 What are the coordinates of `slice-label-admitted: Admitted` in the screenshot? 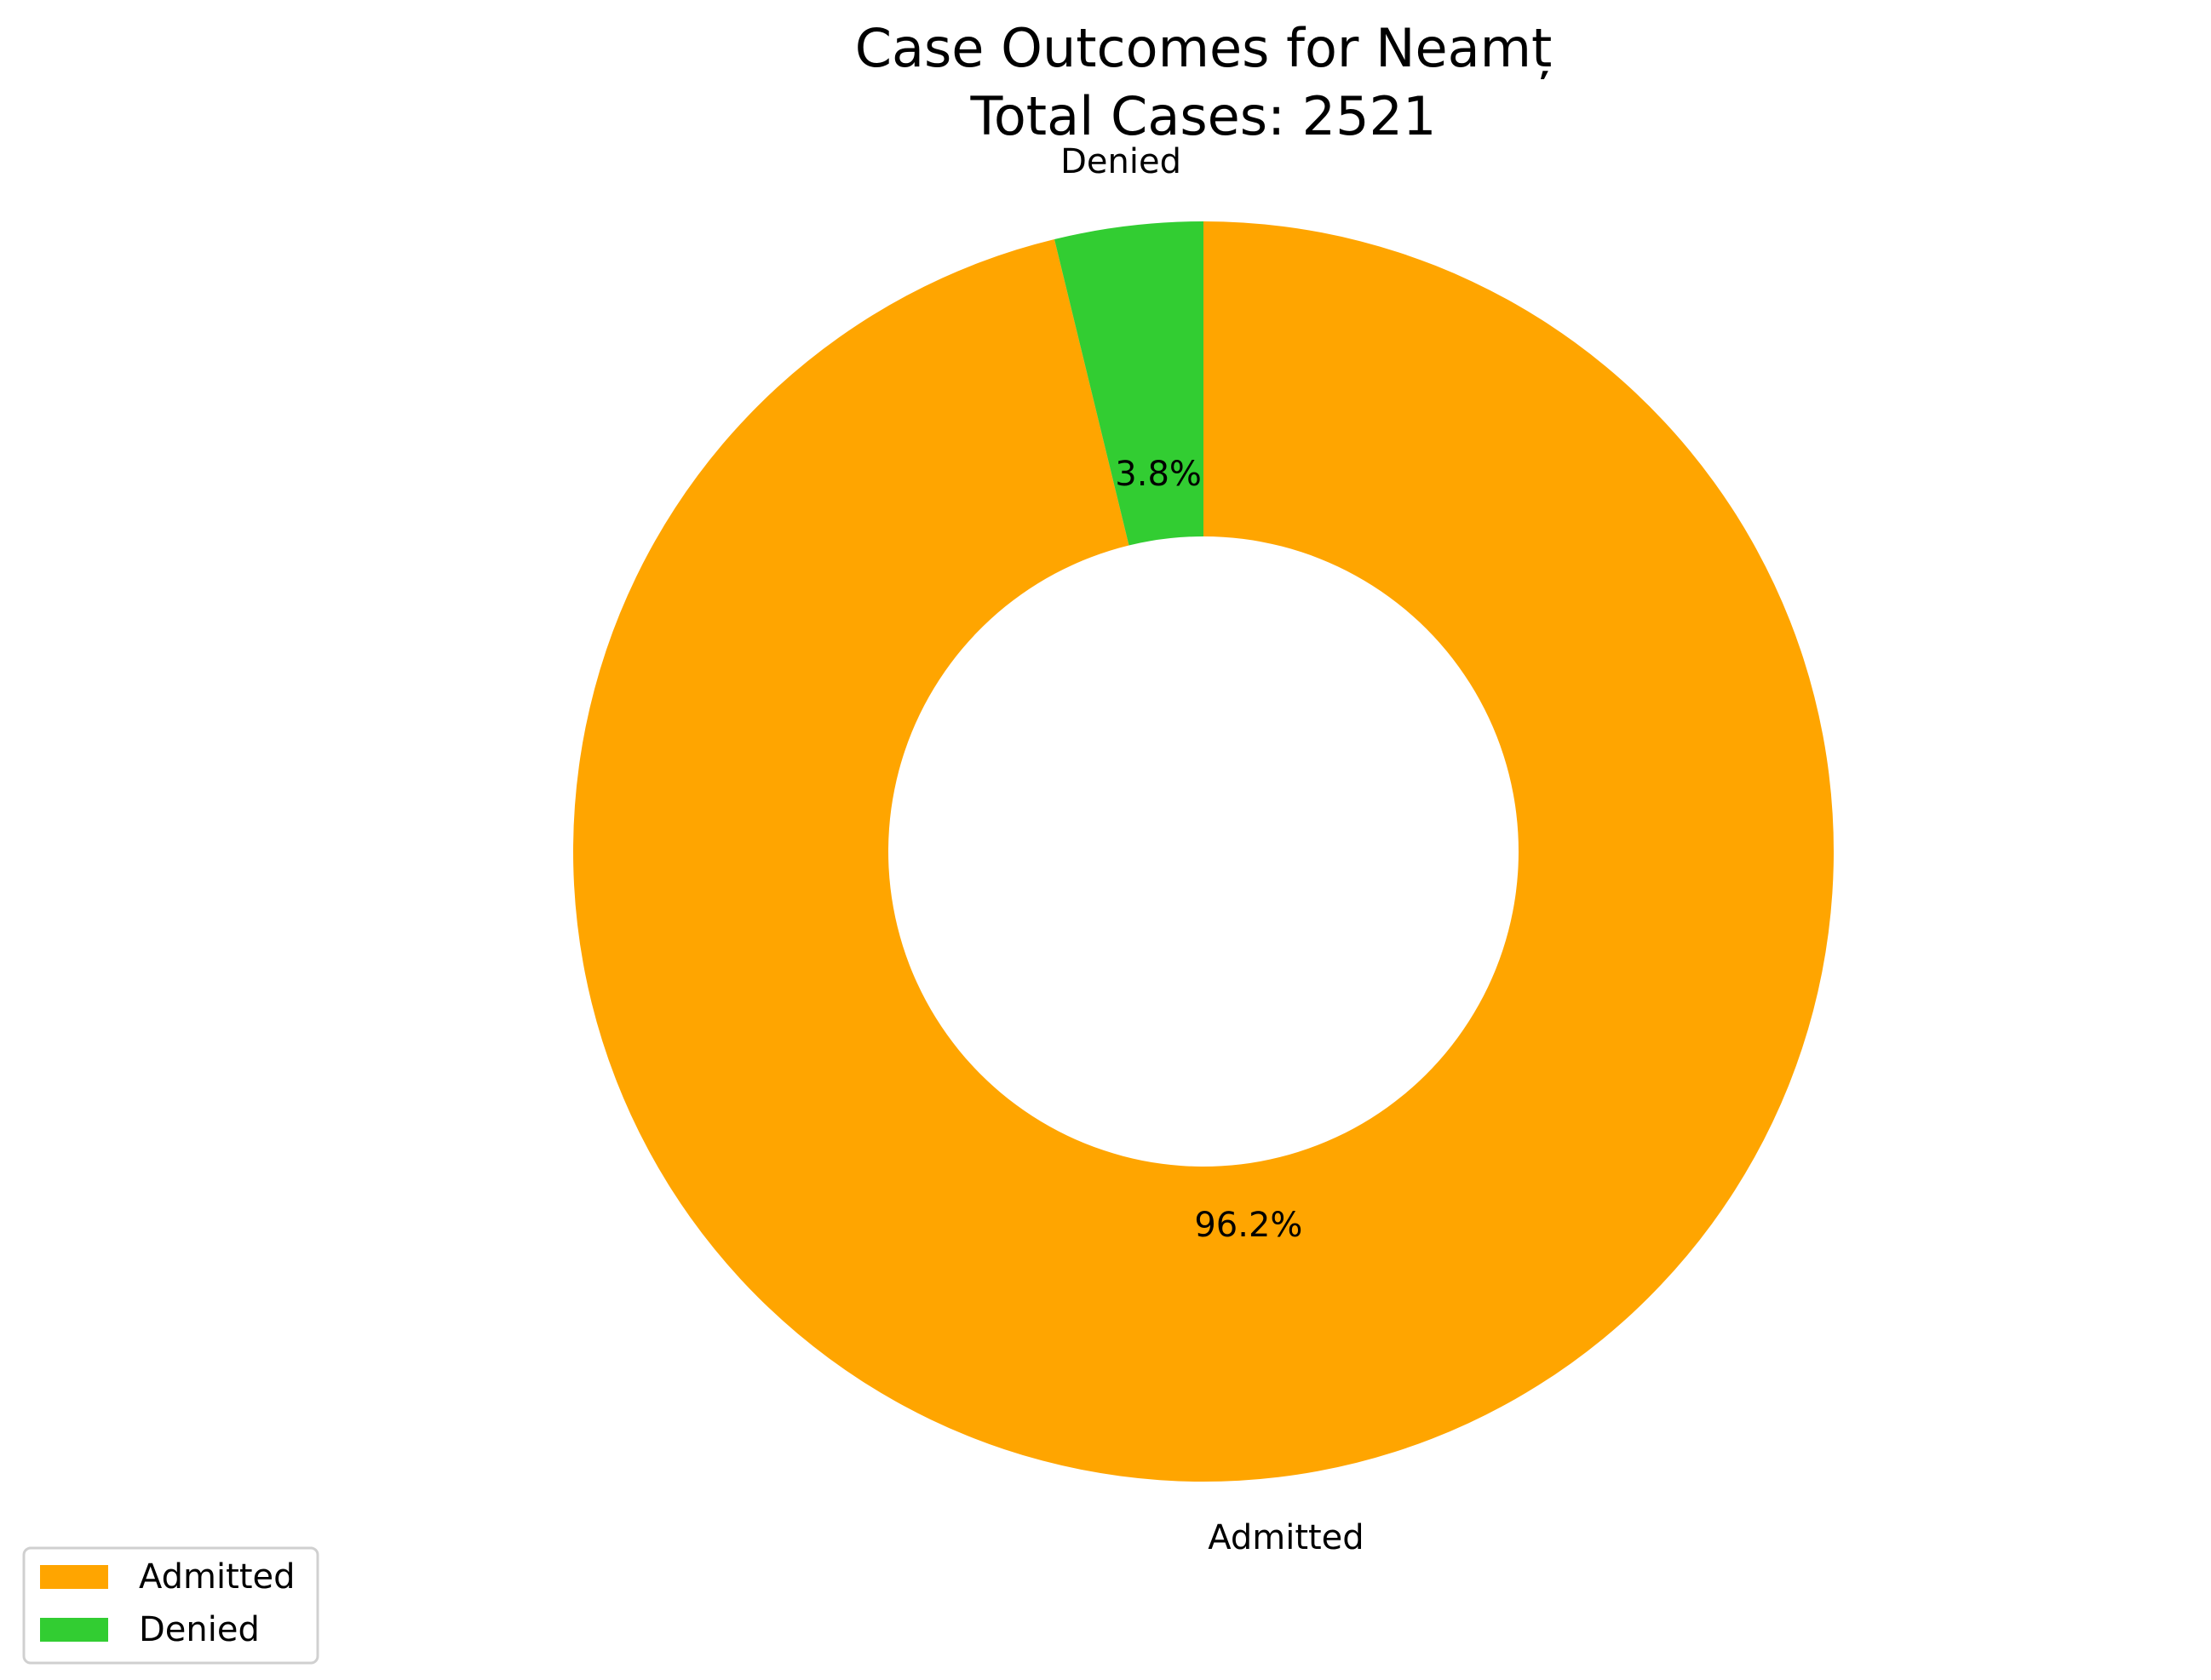 It's located at (1286, 1538).